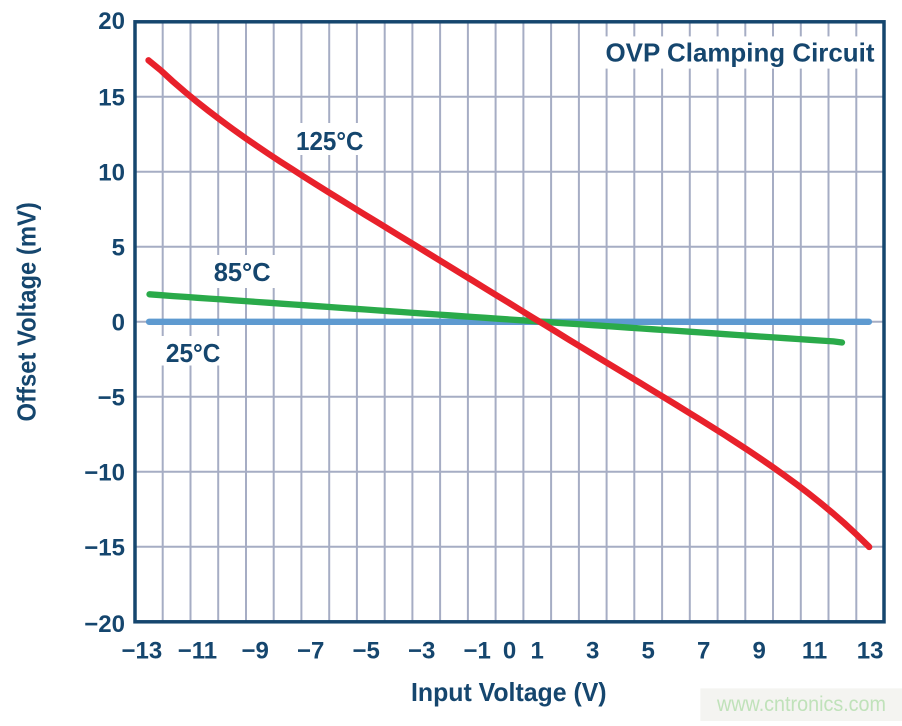 This screenshot has width=902, height=726. Describe the element at coordinates (310, 651) in the screenshot. I see `svg-text: −7` at that location.